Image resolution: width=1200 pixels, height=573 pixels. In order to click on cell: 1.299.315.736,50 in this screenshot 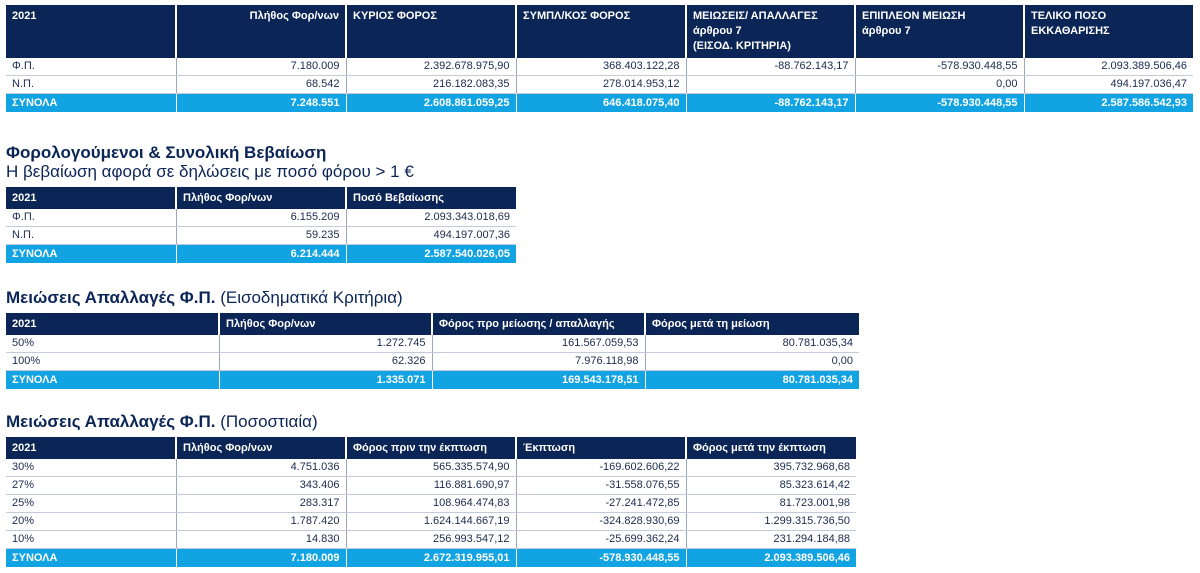, I will do `click(771, 521)`.